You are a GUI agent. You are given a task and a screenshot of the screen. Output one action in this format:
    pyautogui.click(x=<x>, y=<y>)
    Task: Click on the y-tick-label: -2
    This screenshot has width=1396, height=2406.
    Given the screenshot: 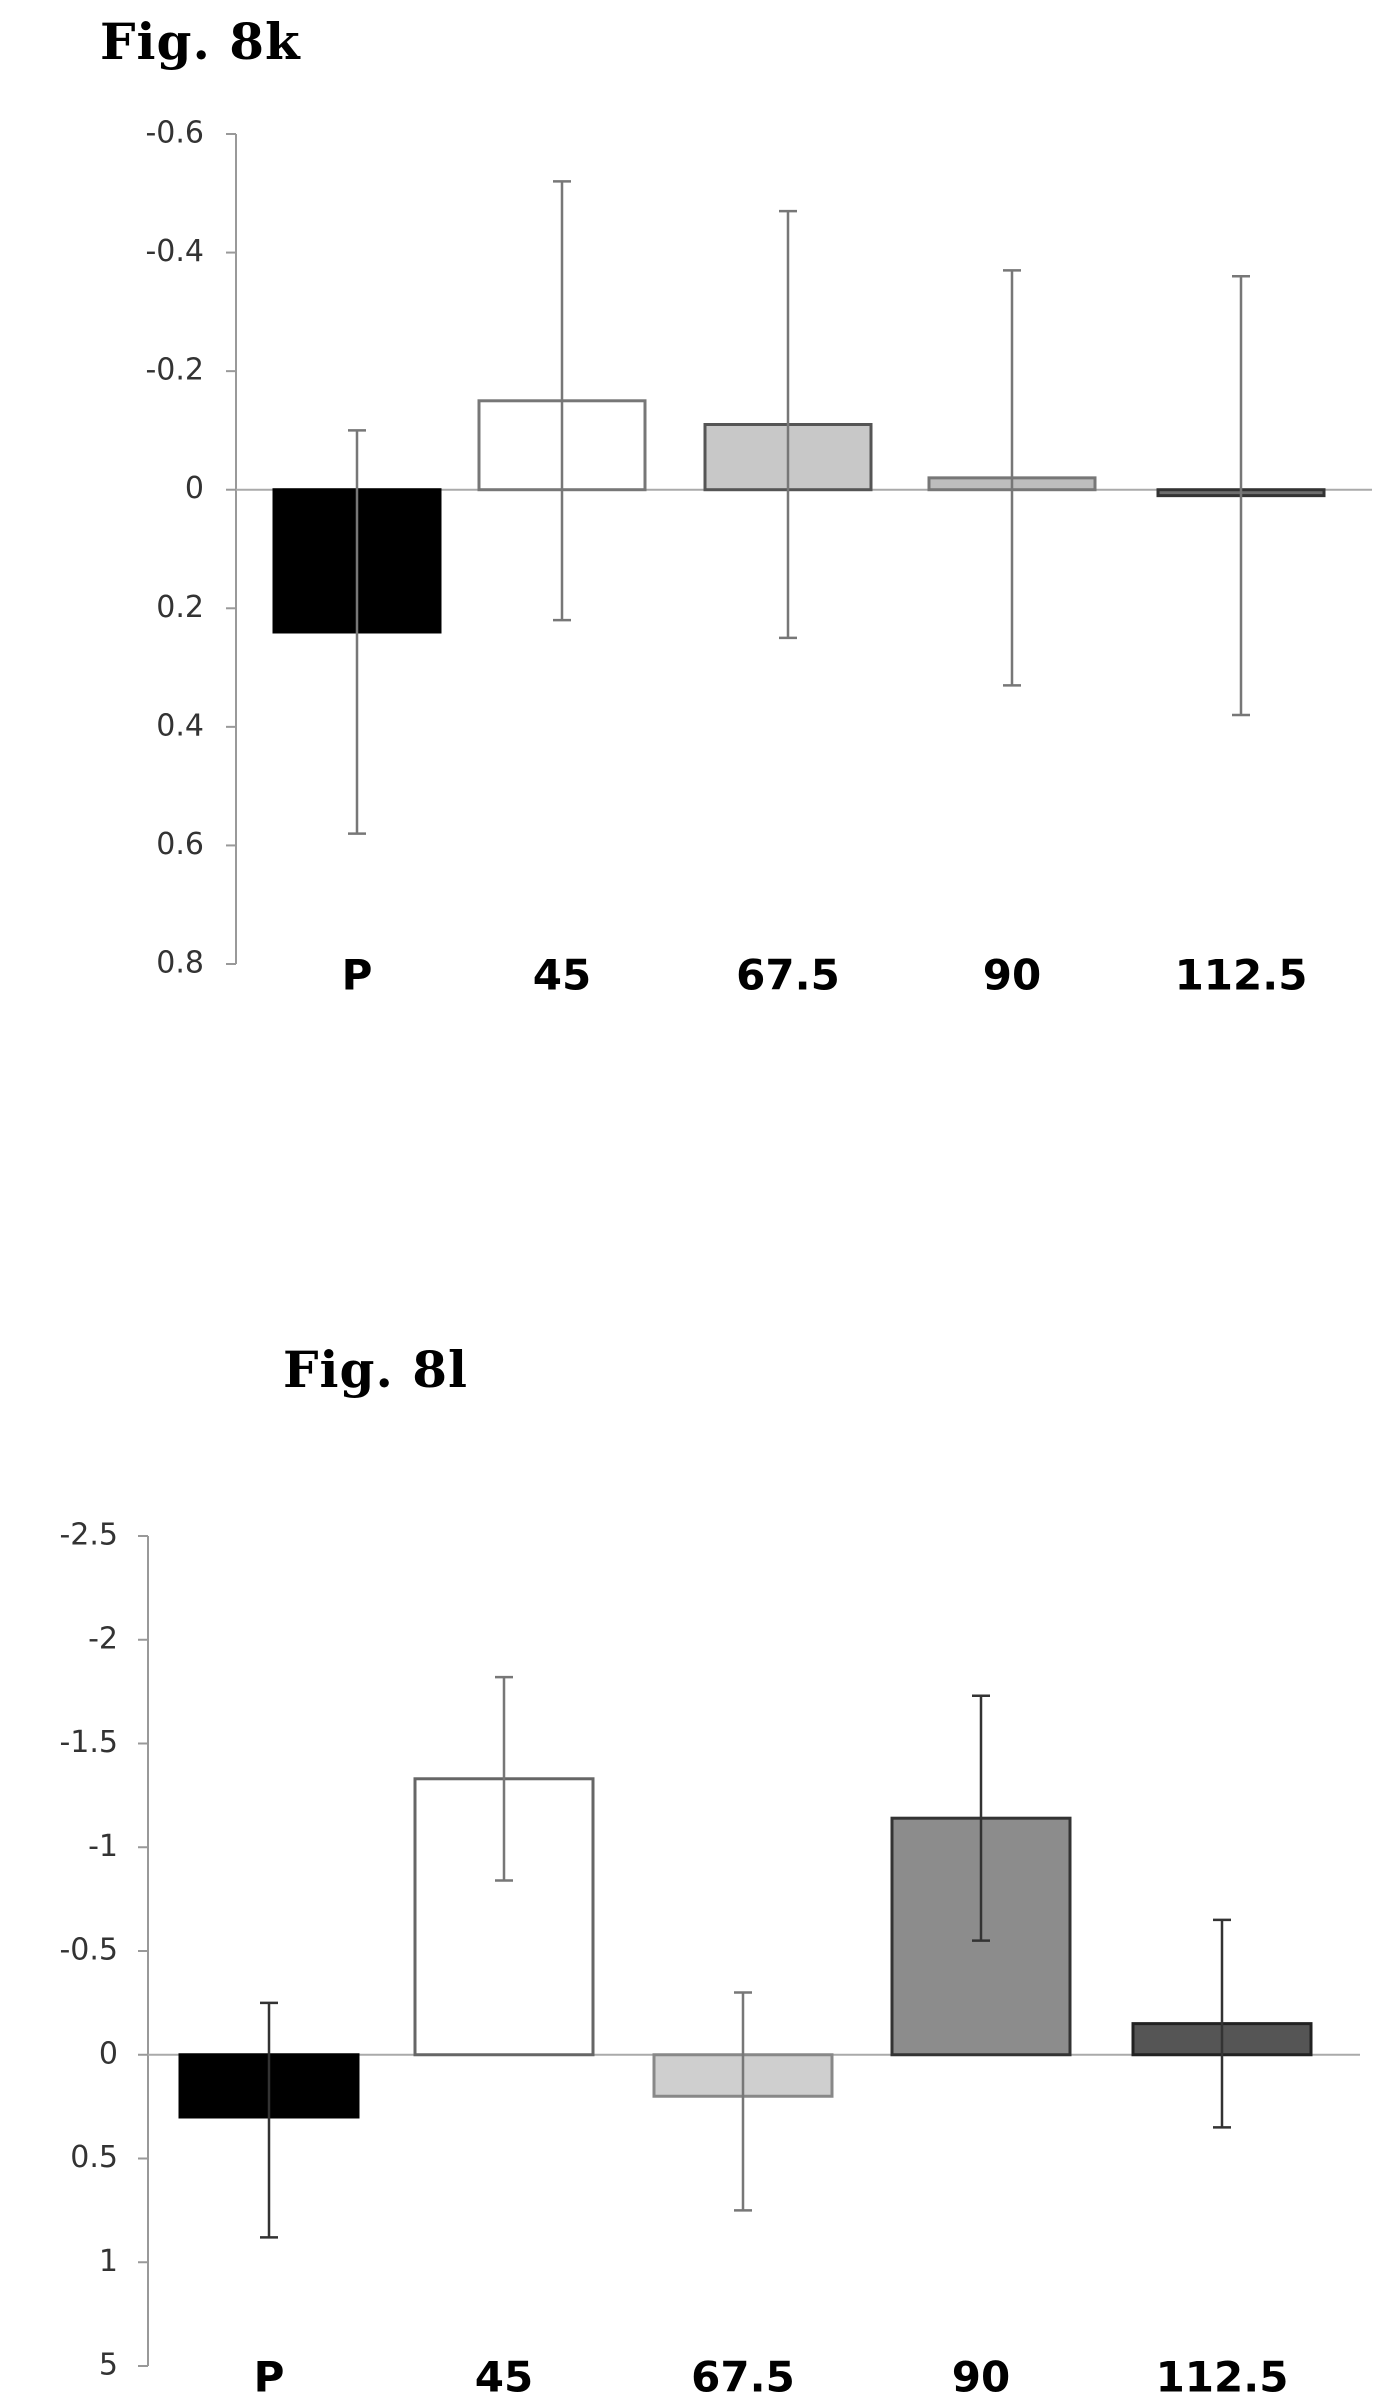 What is the action you would take?
    pyautogui.click(x=103, y=1638)
    